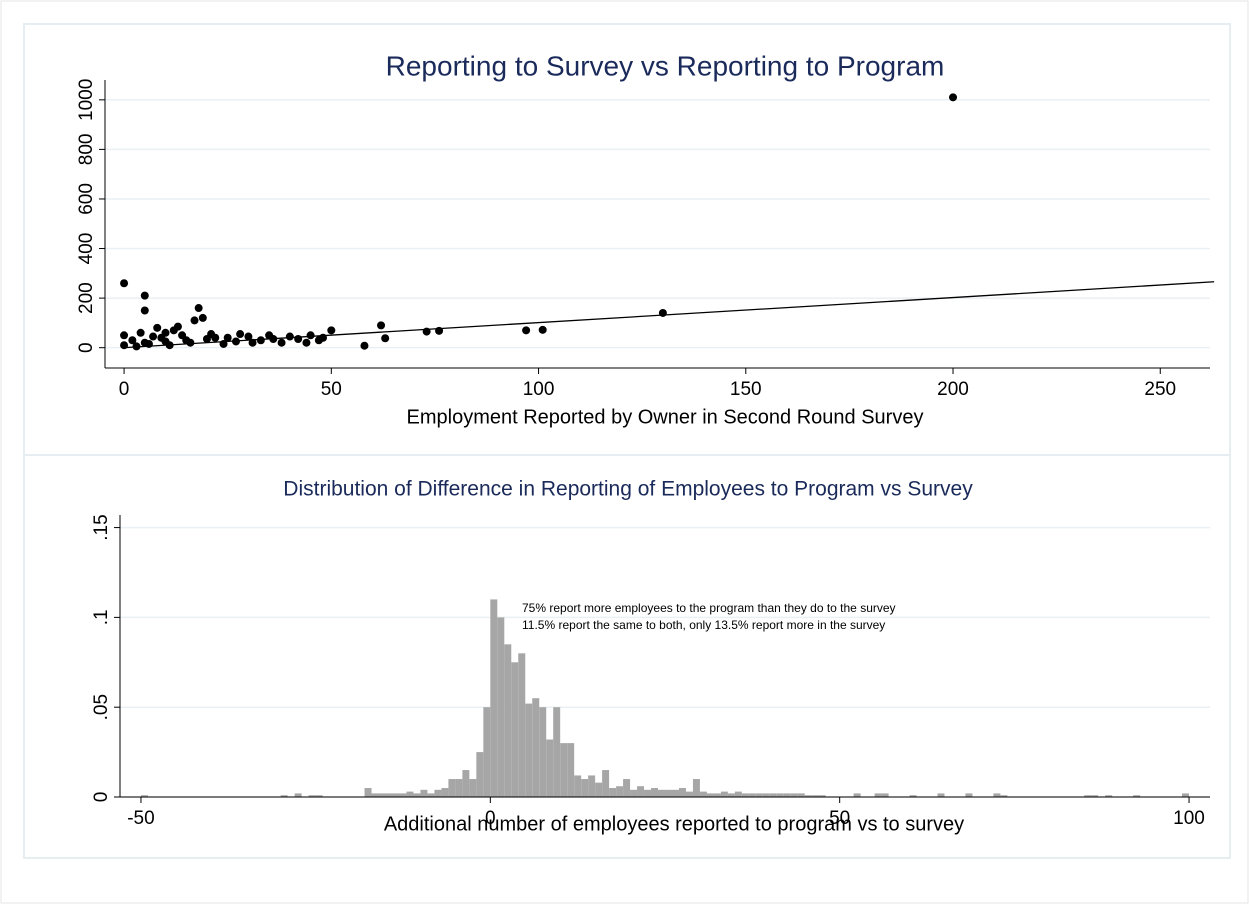 The height and width of the screenshot is (904, 1249). I want to click on fit-line, so click(669, 315).